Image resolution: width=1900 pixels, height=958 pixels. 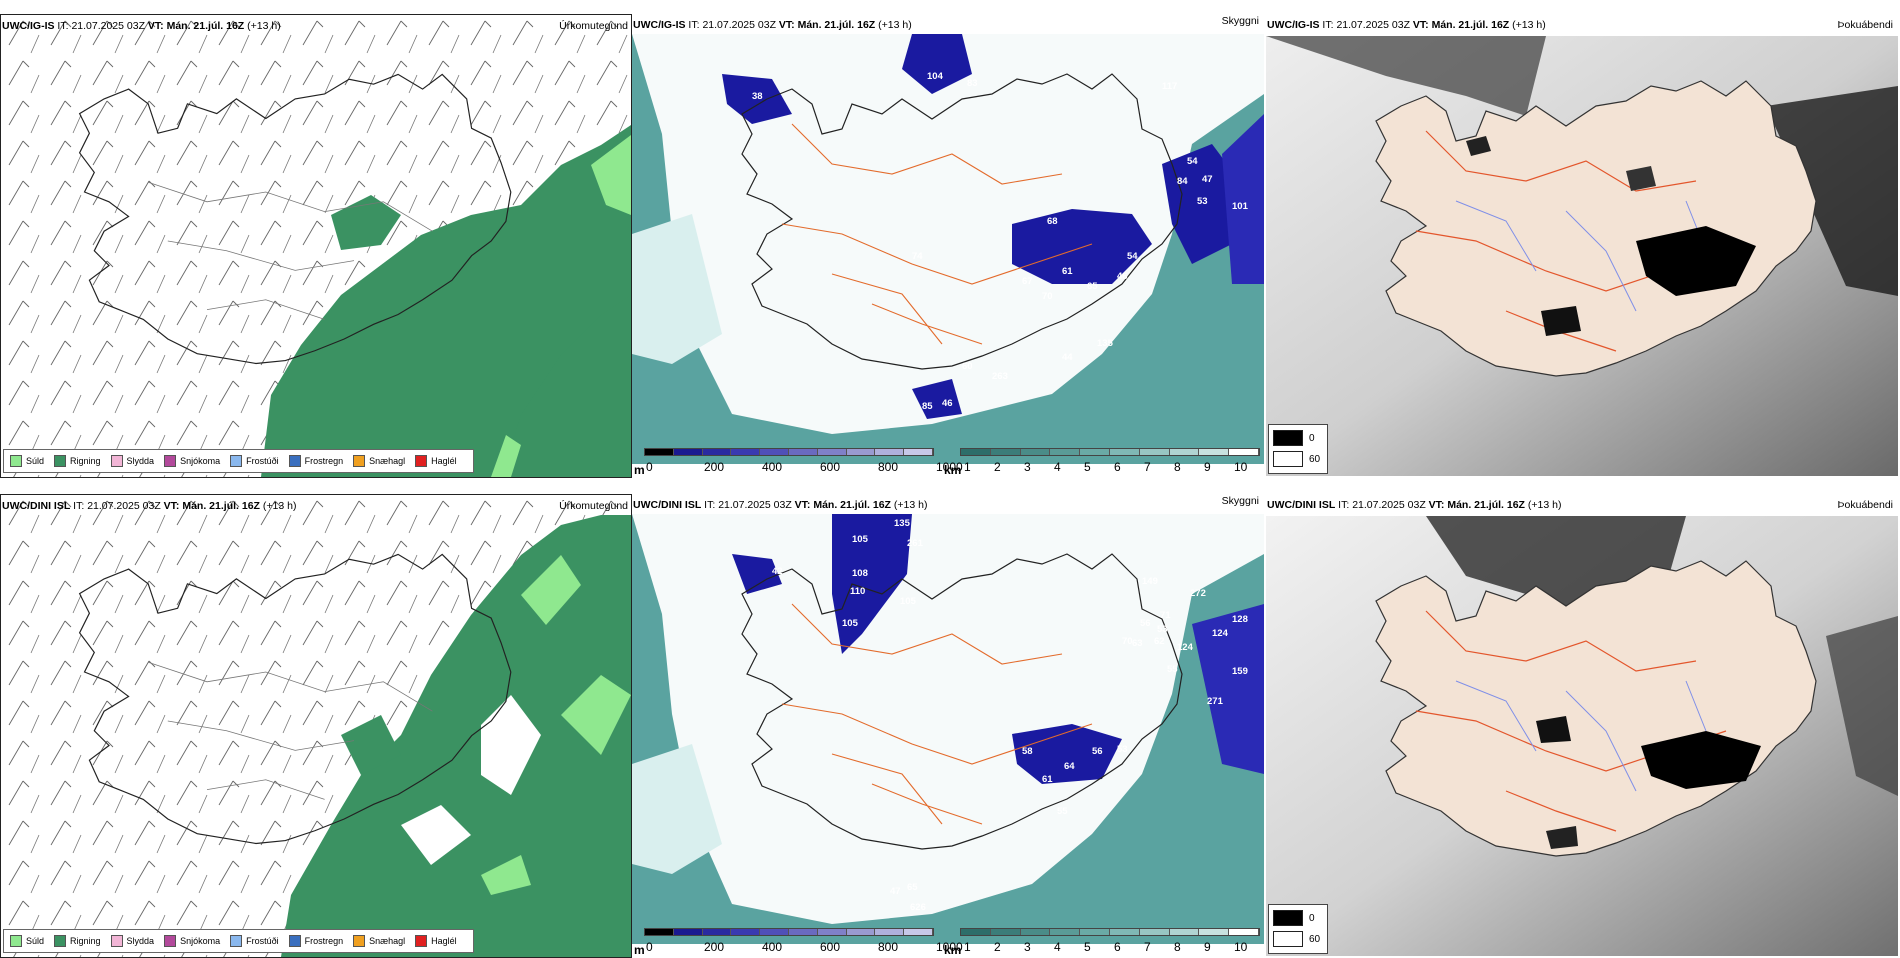 What do you see at coordinates (192, 461) in the screenshot?
I see `legend-snow: Snjókoma` at bounding box center [192, 461].